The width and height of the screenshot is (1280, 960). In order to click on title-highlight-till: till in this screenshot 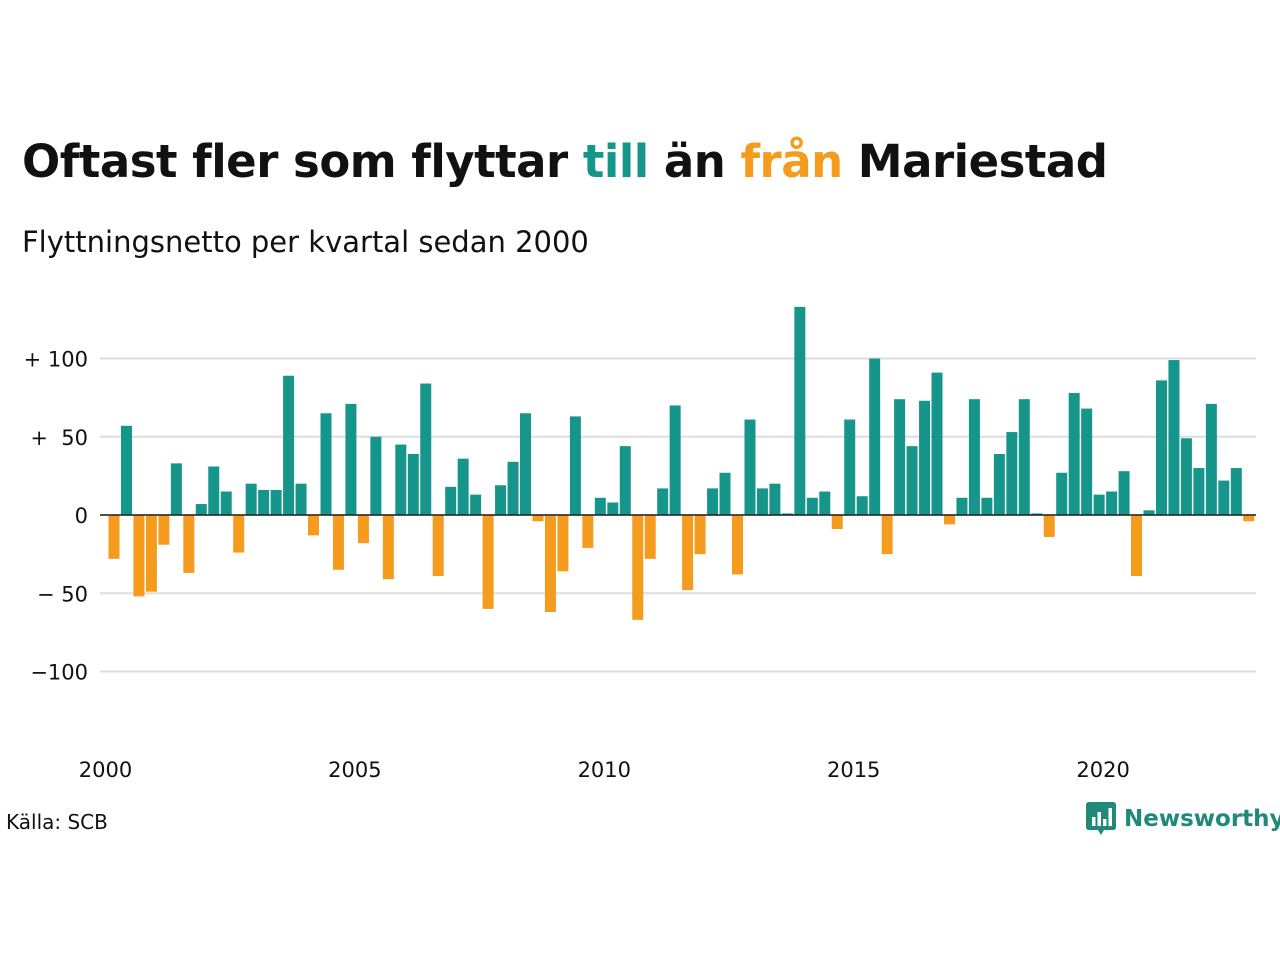, I will do `click(615, 161)`.